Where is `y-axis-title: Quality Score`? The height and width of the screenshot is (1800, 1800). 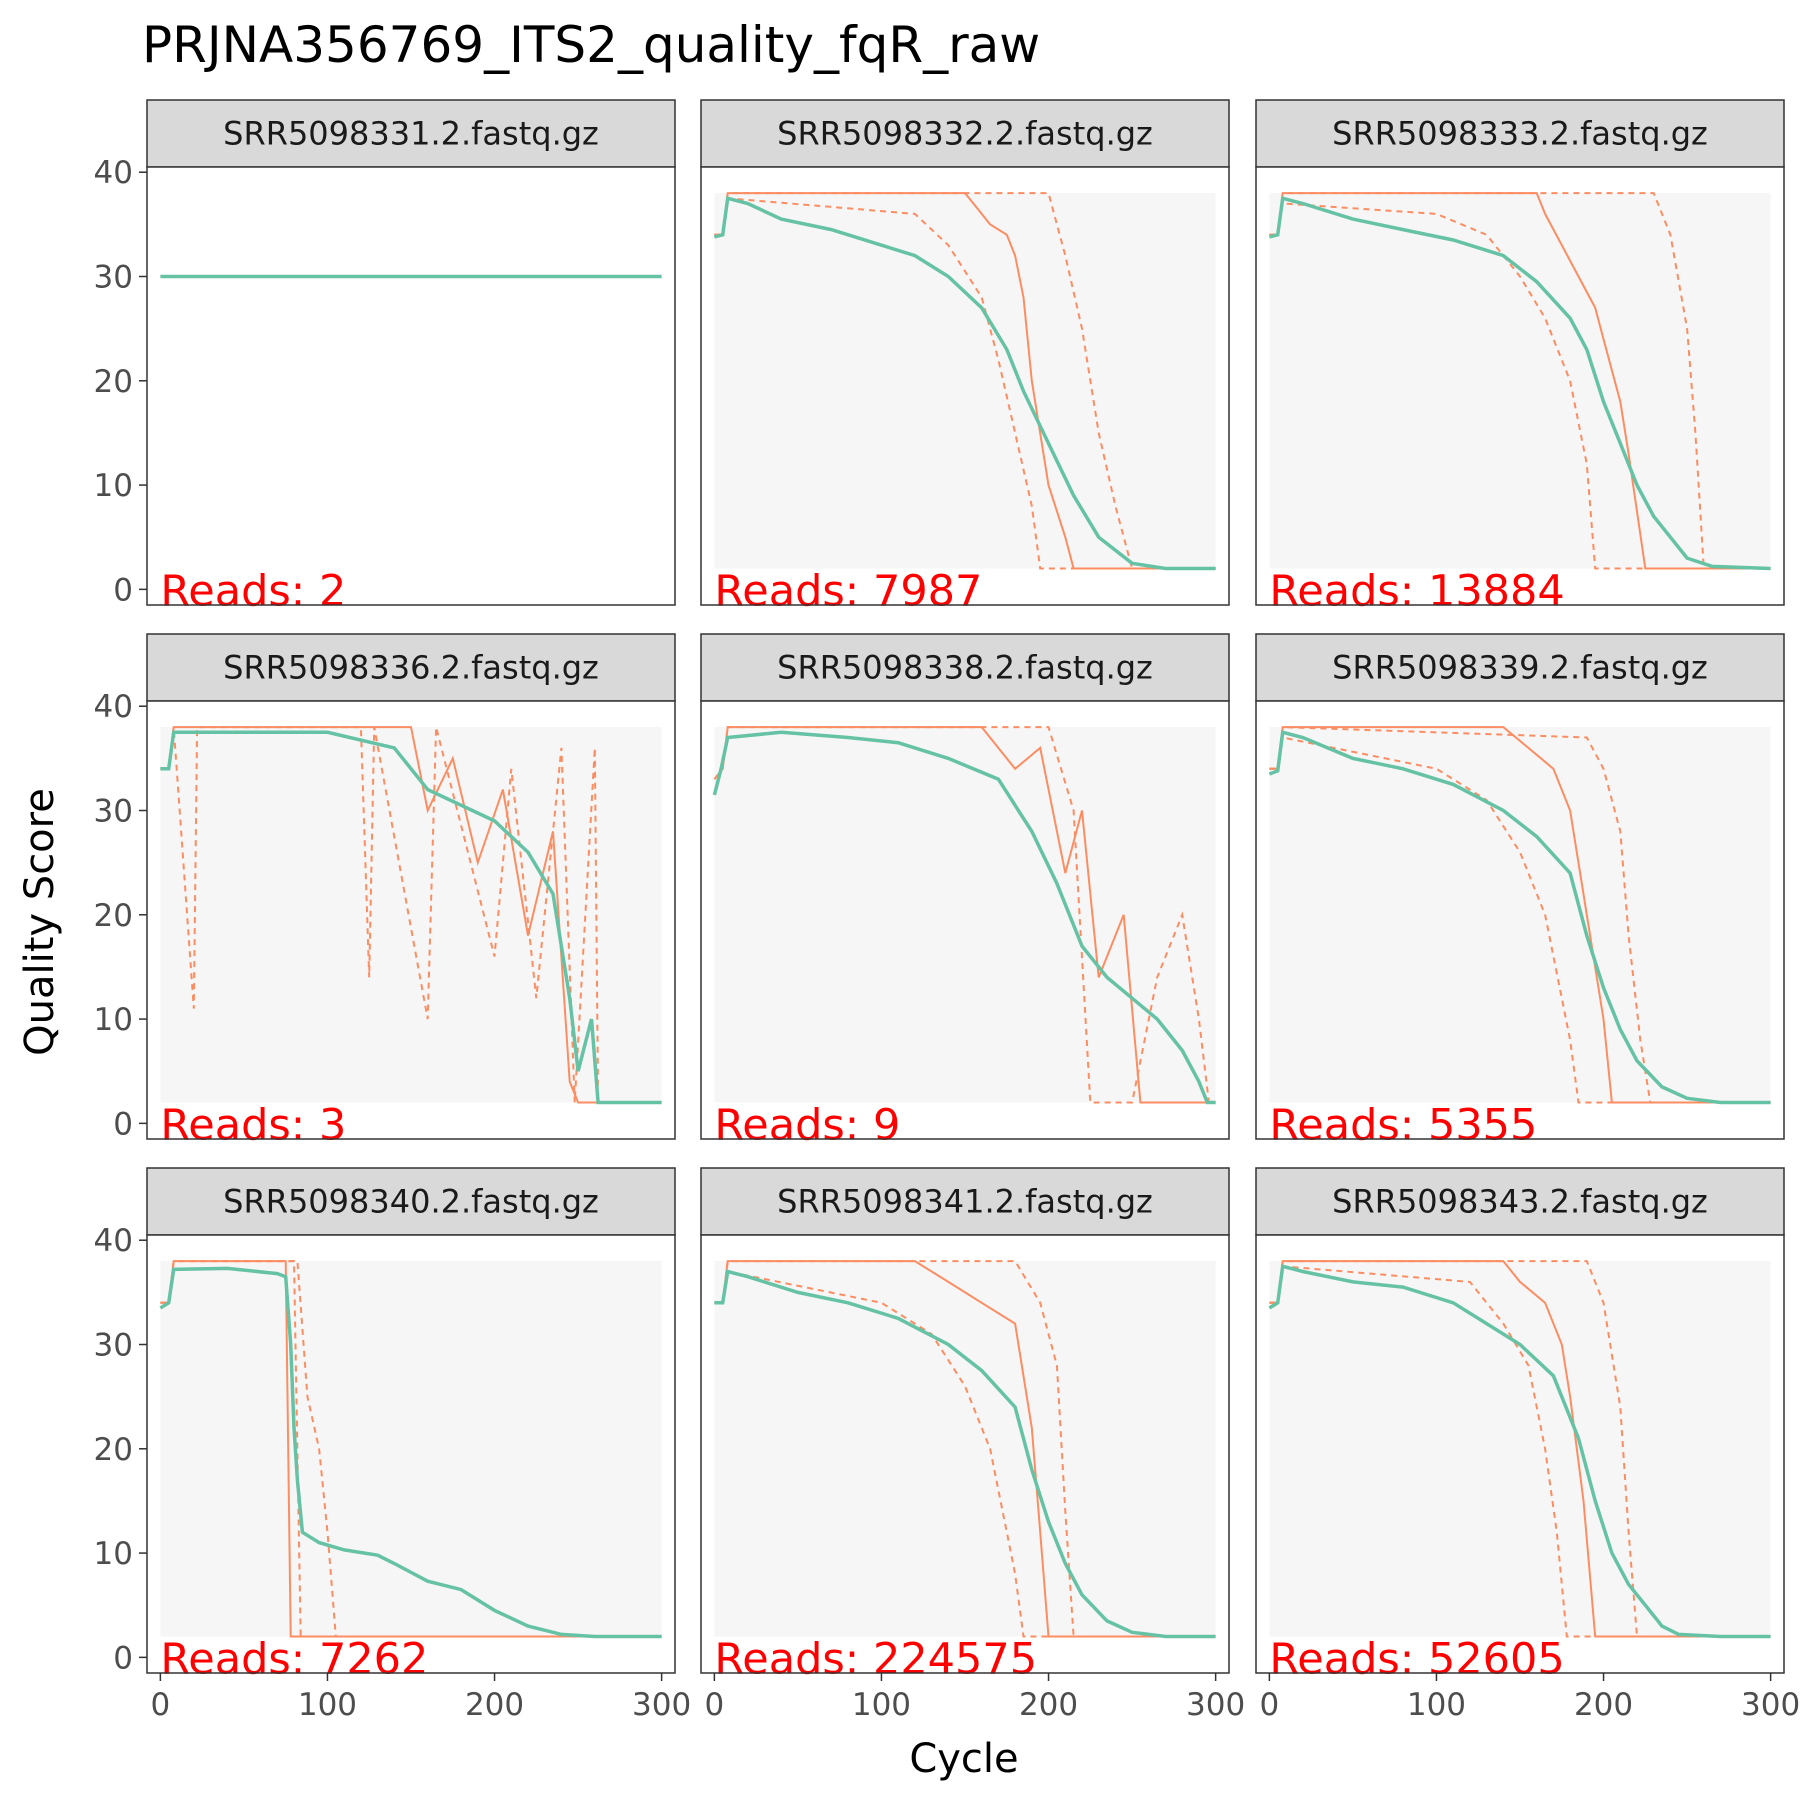
y-axis-title: Quality Score is located at coordinates (40, 922).